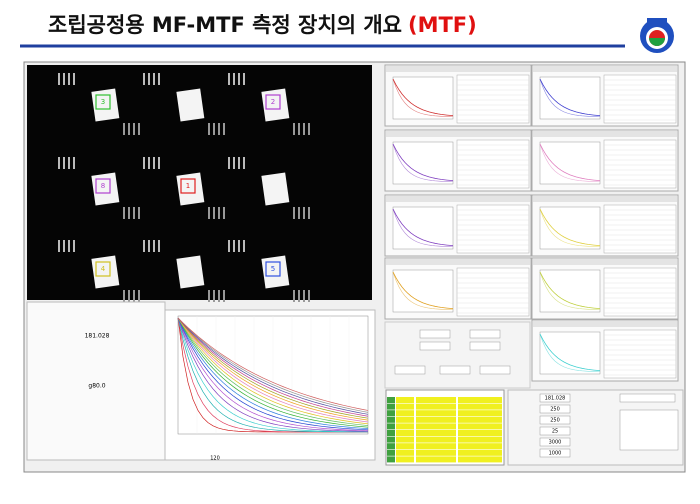  Describe the element at coordinates (442, 25) in the screenshot. I see `title-highlight: (MTF)` at that location.